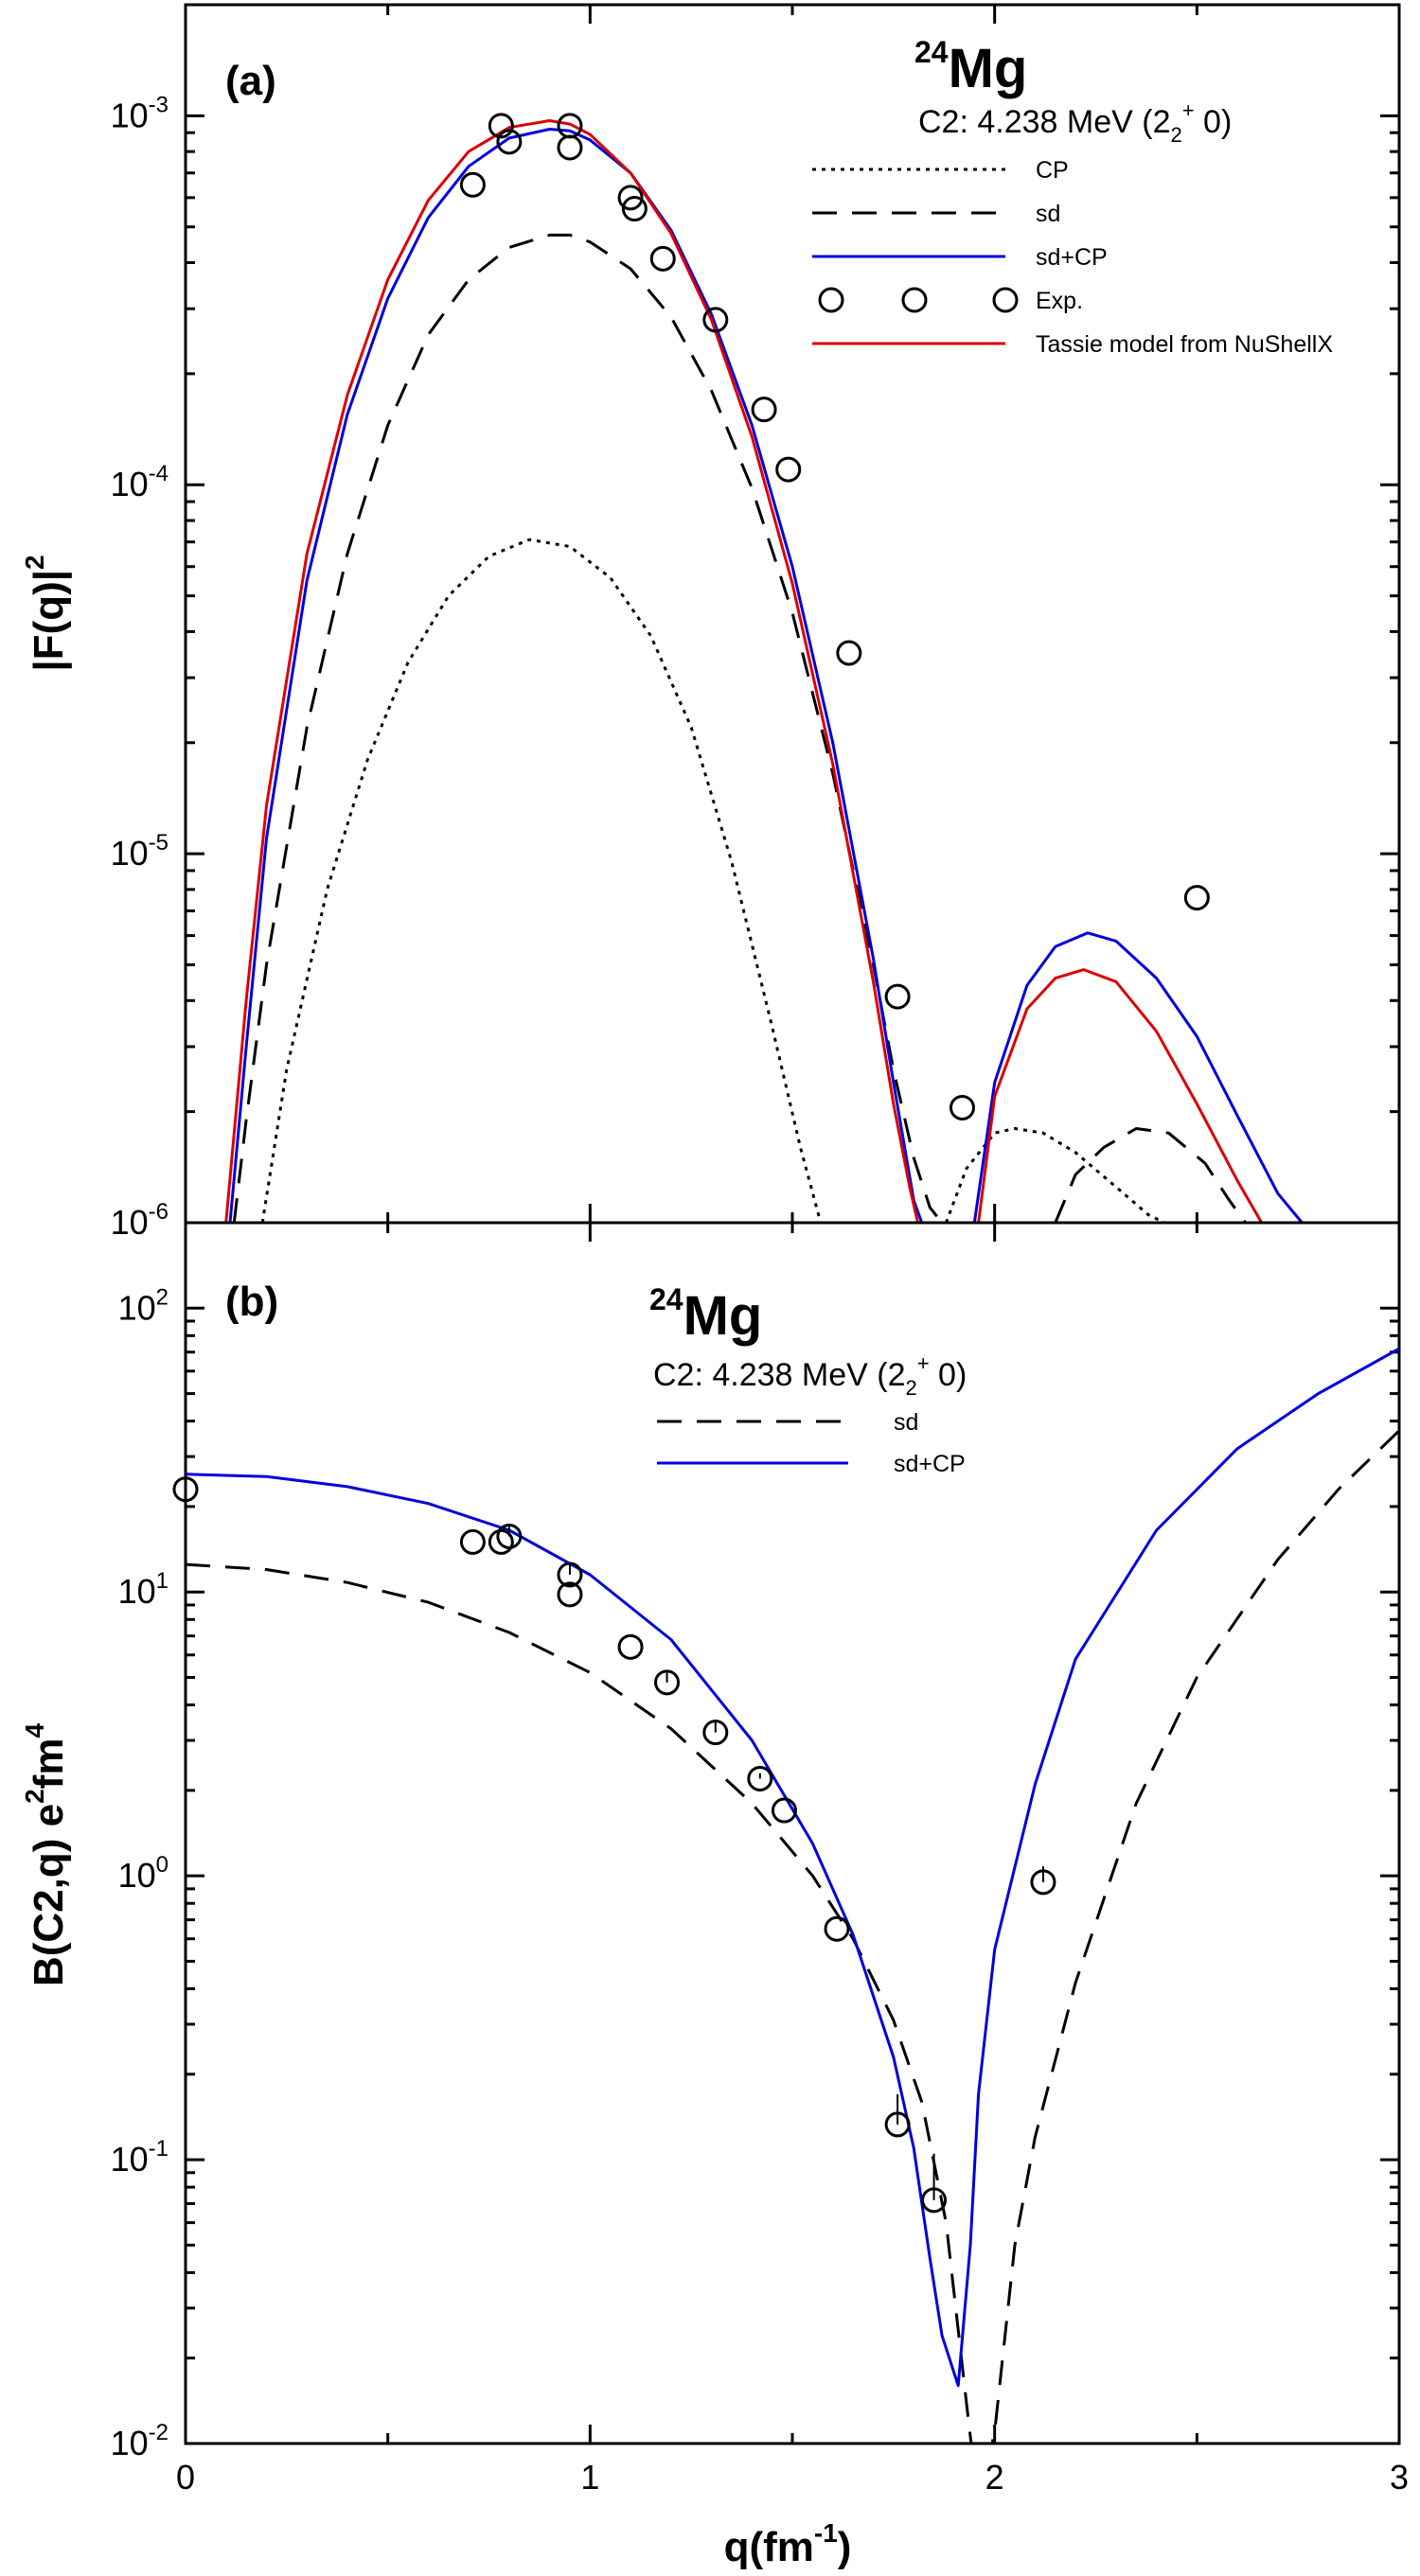  I want to click on series-line-sd-second-lobe, so click(1150, 1175).